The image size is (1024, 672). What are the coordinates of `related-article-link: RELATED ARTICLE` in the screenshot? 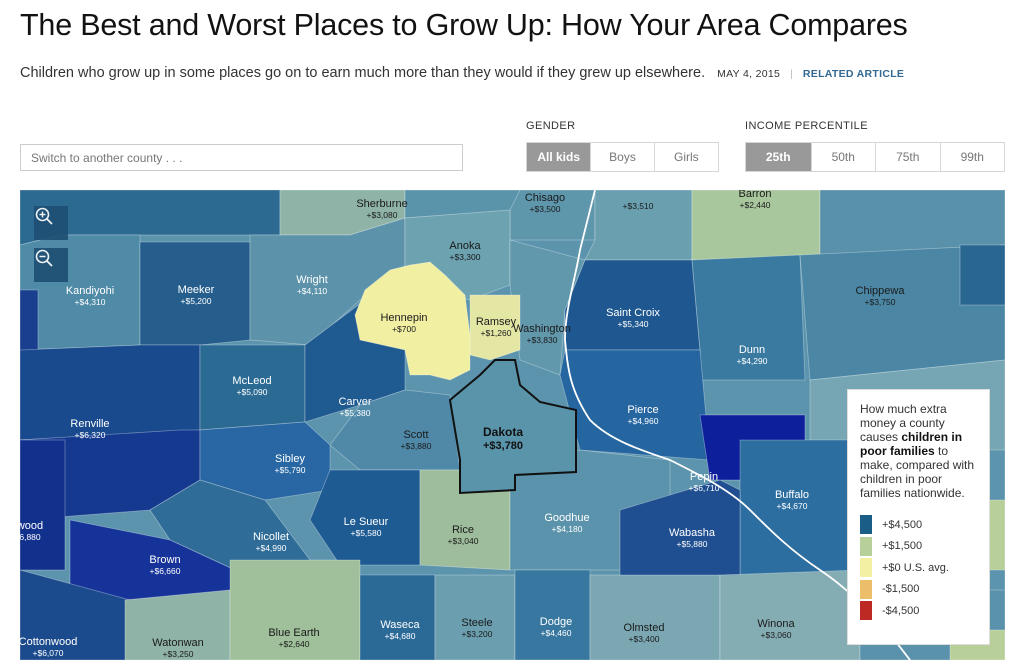 It's located at (853, 74).